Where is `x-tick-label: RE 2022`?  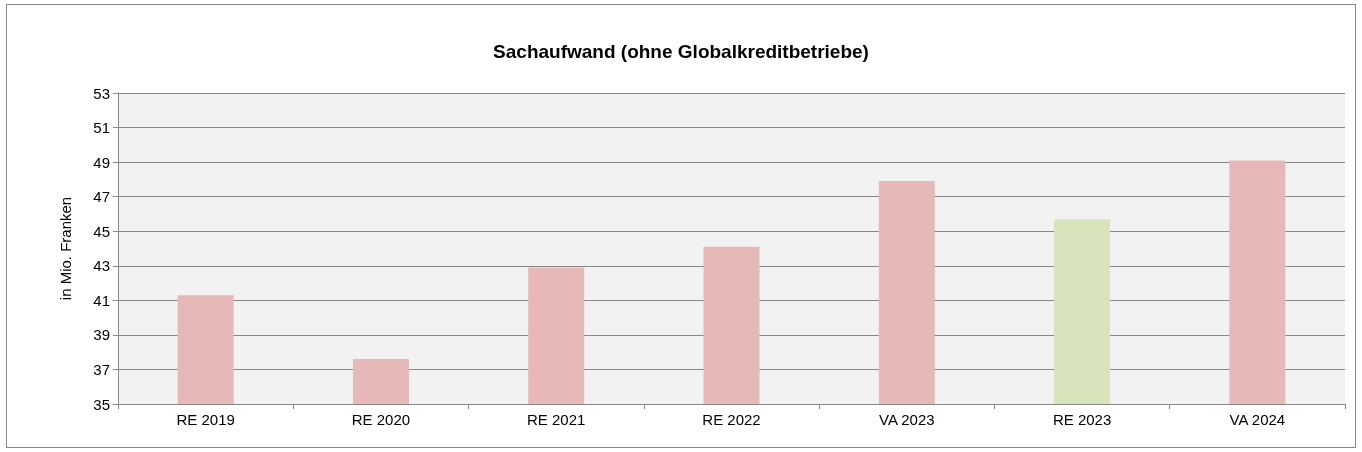 x-tick-label: RE 2022 is located at coordinates (731, 419).